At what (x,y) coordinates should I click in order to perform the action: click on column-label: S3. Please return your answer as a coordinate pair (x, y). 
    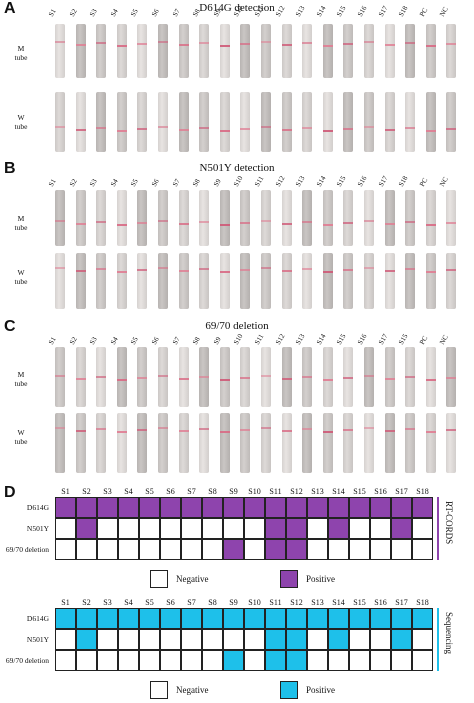
    Looking at the image, I should click on (93, 340).